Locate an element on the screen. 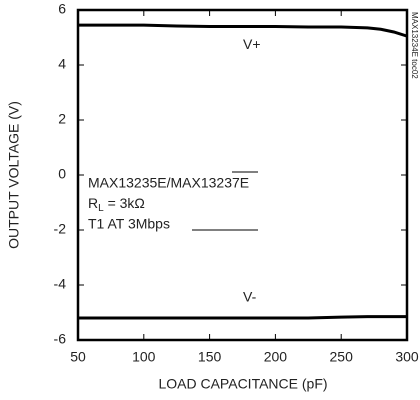 Image resolution: width=420 pixels, height=400 pixels. x-tick-label: 100 is located at coordinates (144, 357).